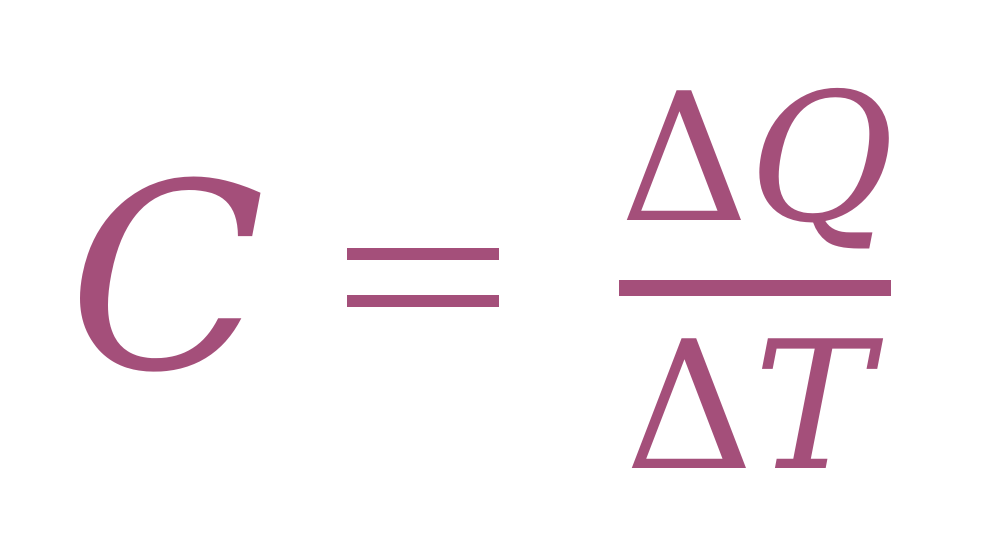 The height and width of the screenshot is (560, 991). I want to click on equals-sign-top-bar, so click(423, 254).